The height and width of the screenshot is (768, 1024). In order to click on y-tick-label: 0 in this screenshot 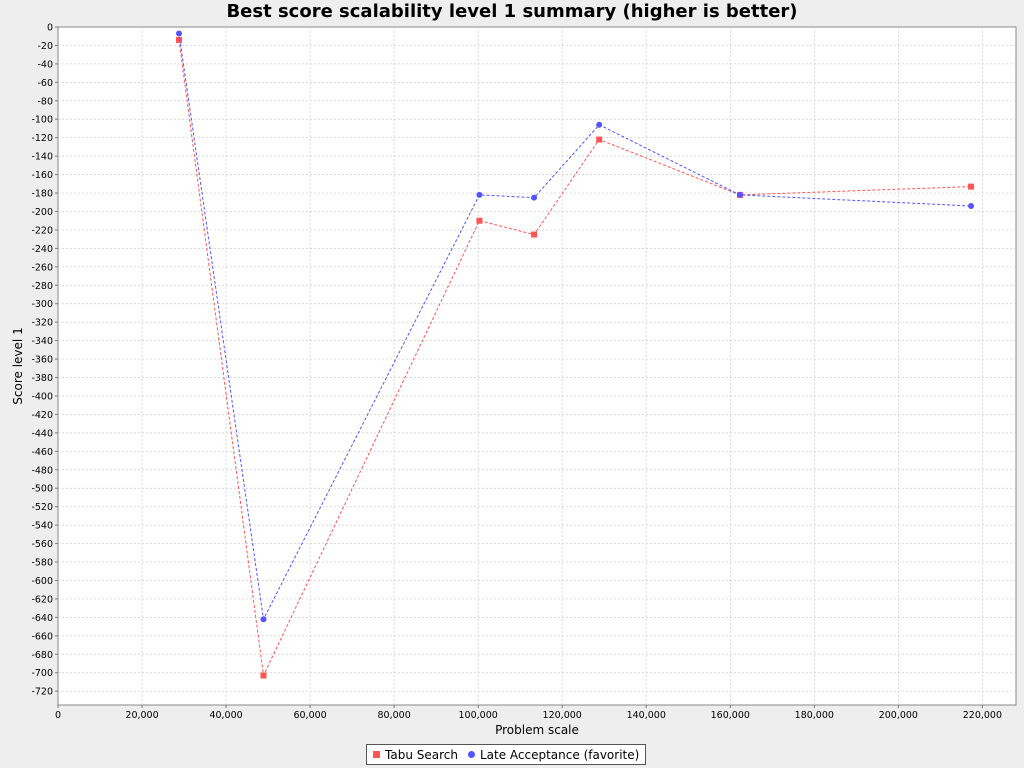, I will do `click(50, 28)`.